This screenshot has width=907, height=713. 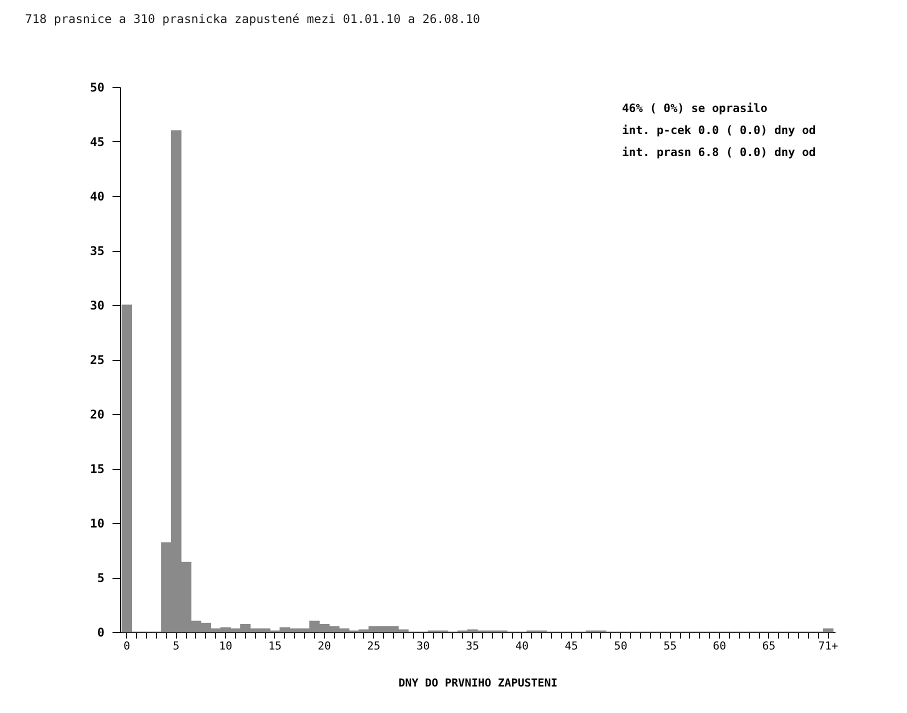 What do you see at coordinates (373, 646) in the screenshot?
I see `x-tick-label: 25` at bounding box center [373, 646].